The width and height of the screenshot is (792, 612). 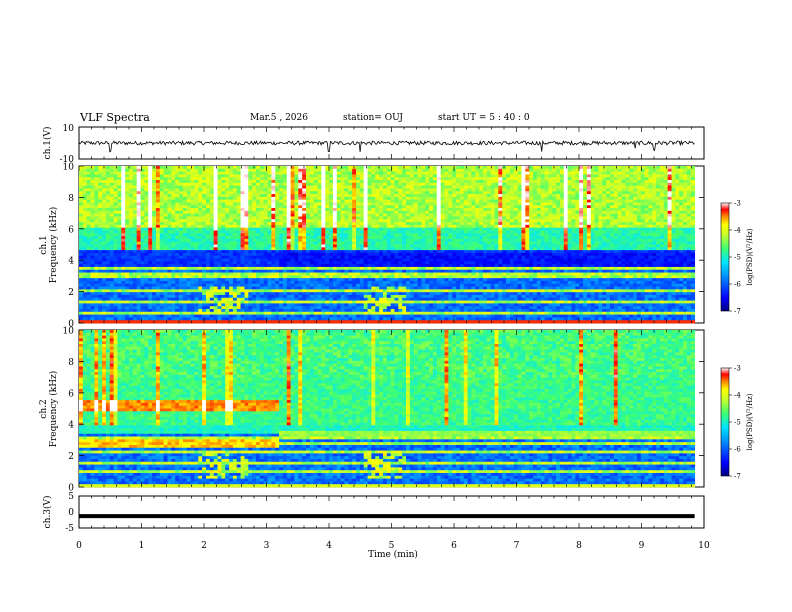 What do you see at coordinates (737, 204) in the screenshot?
I see `colorbar-ch1-tick--3: -3` at bounding box center [737, 204].